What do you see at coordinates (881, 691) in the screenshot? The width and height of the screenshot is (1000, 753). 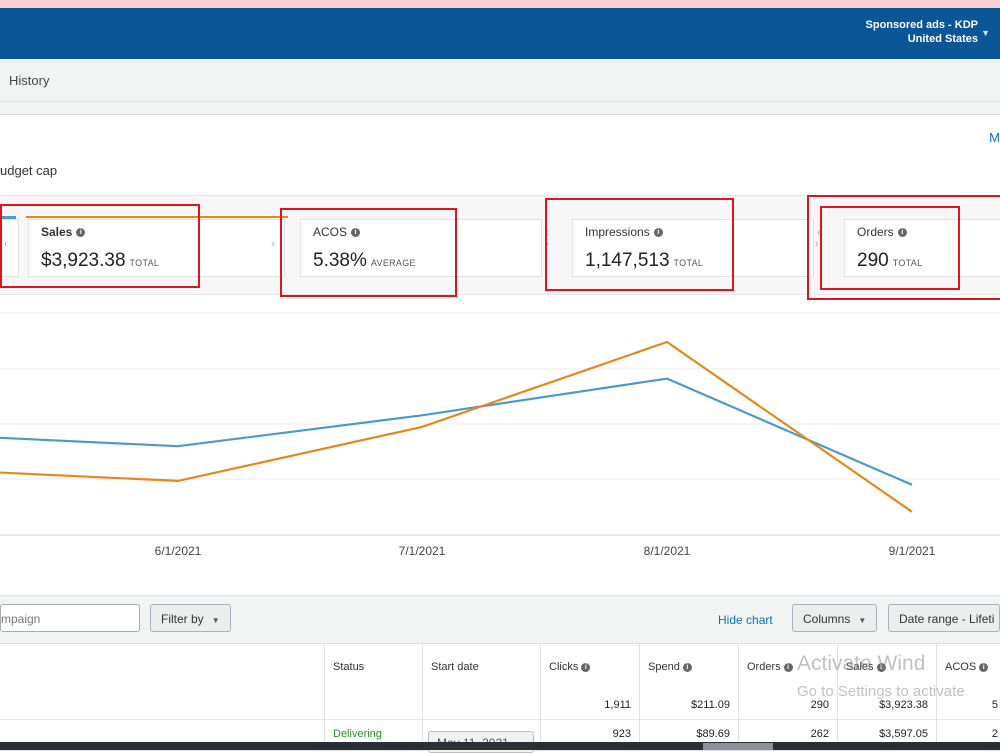 I see `activation-watermark-text: Go to Settings to activate` at bounding box center [881, 691].